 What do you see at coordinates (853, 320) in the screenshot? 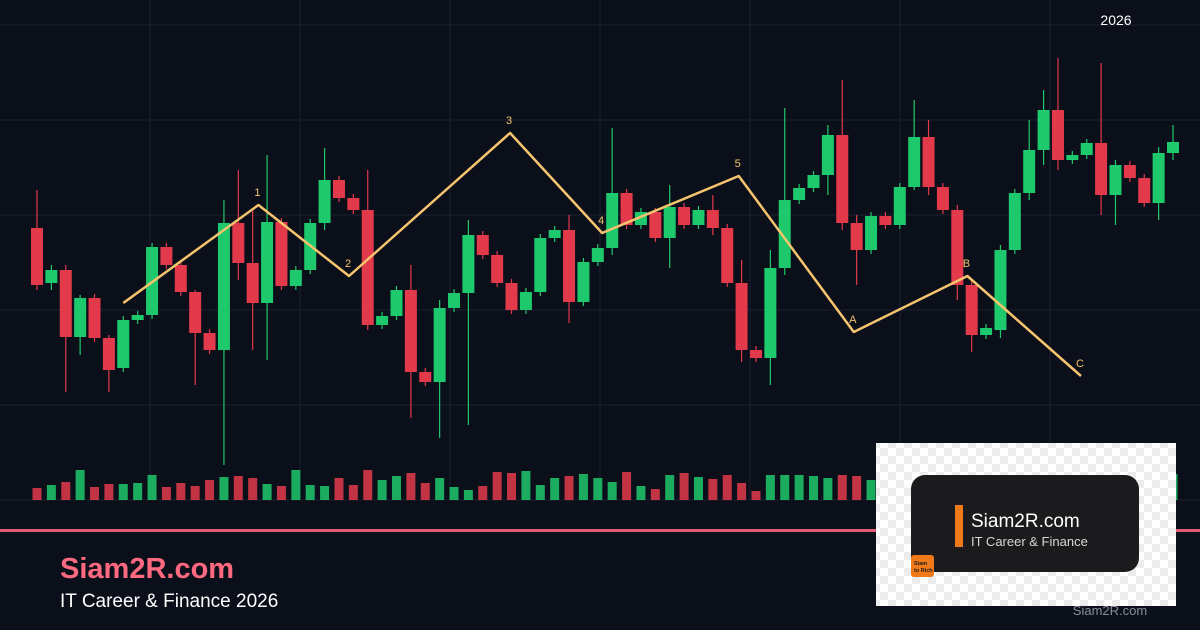
I see `wave-label: A` at bounding box center [853, 320].